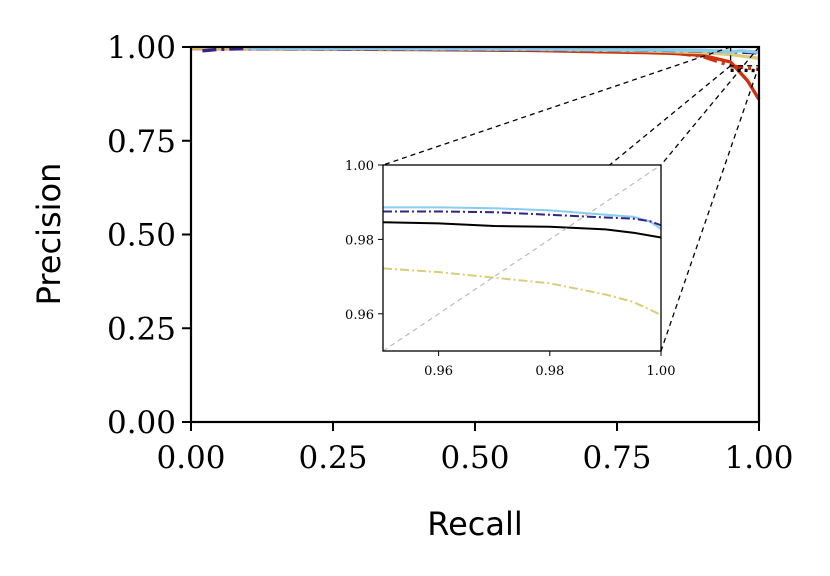 This screenshot has width=830, height=576. Describe the element at coordinates (438, 371) in the screenshot. I see `inset-x-tick-label: 0.96` at that location.